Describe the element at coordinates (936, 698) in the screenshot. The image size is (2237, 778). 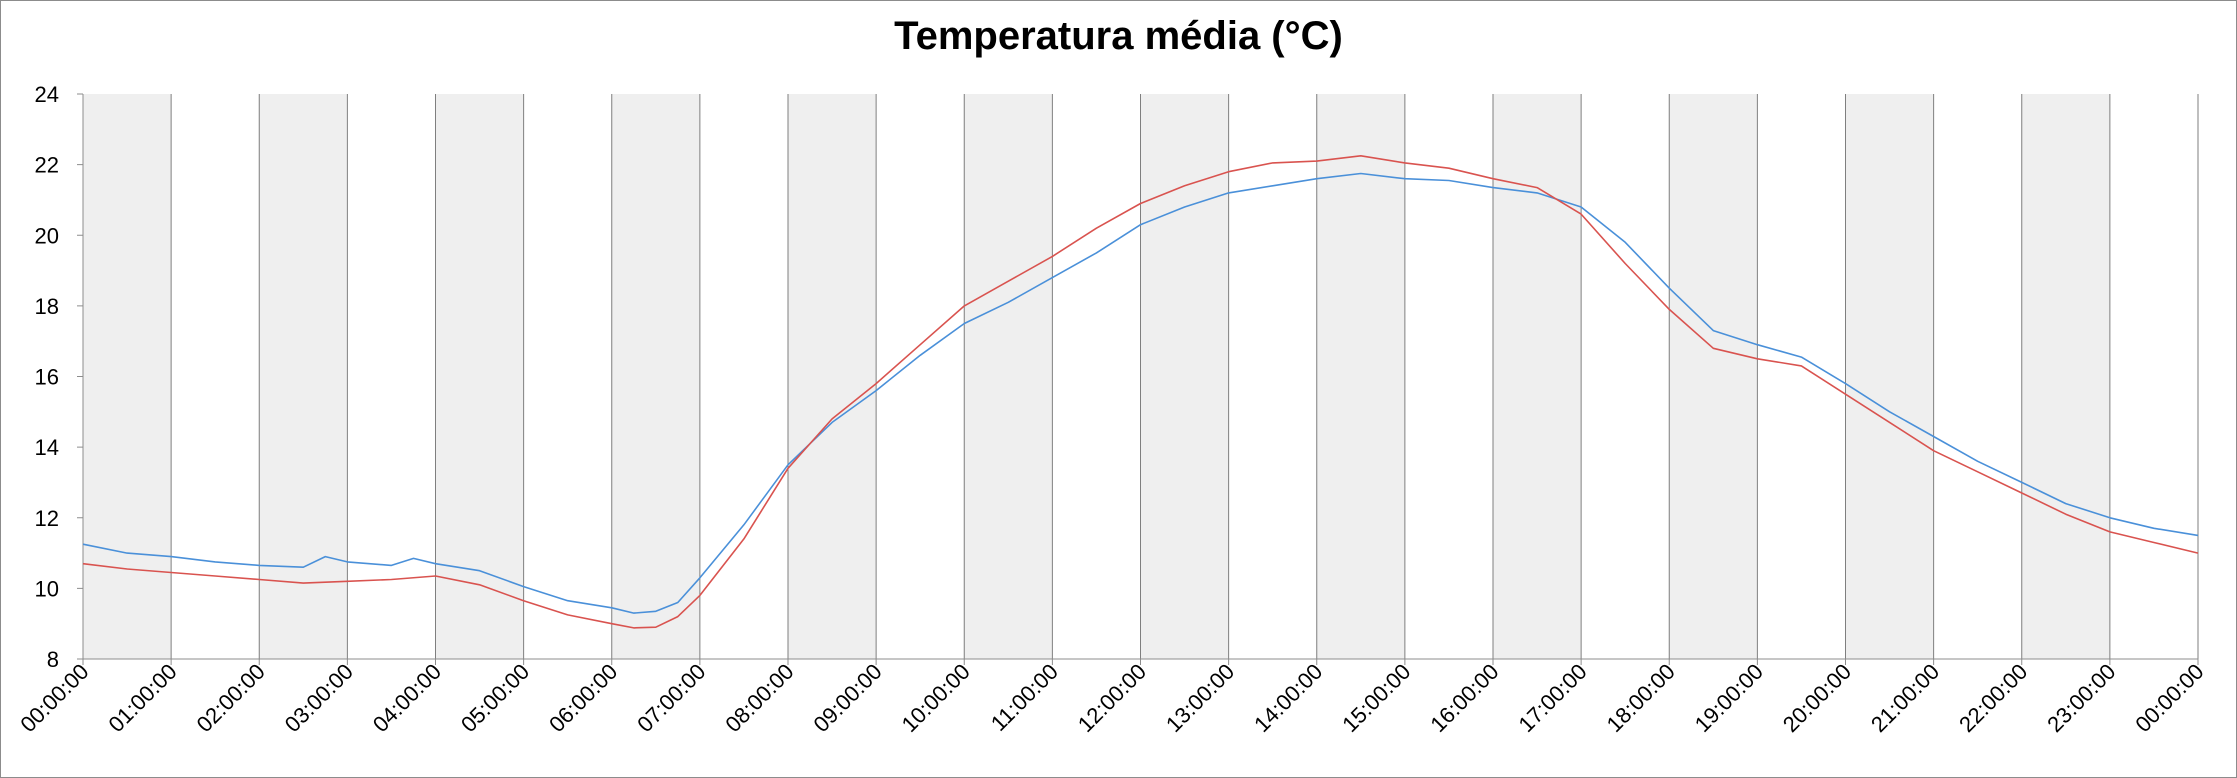
I see `x-tick-label: 10:00:00` at that location.